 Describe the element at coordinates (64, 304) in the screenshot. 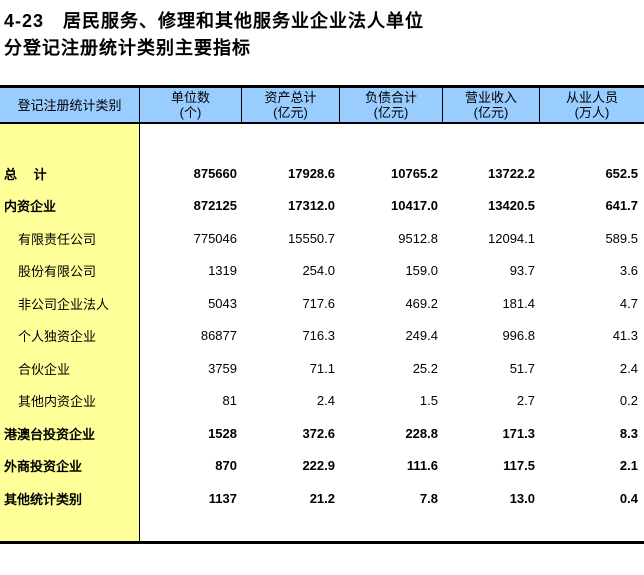

I see `row-label: 非公司企业法人` at that location.